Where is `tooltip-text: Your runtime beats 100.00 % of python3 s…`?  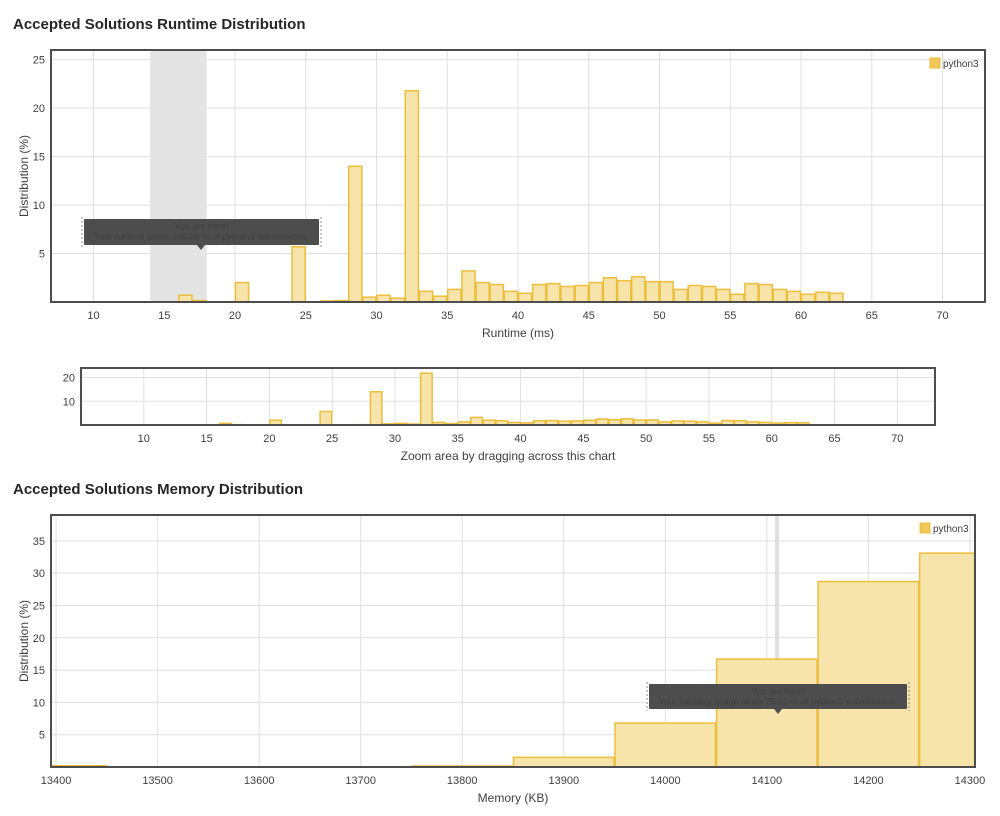
tooltip-text: Your runtime beats 100.00 % of python3 s… is located at coordinates (201, 237).